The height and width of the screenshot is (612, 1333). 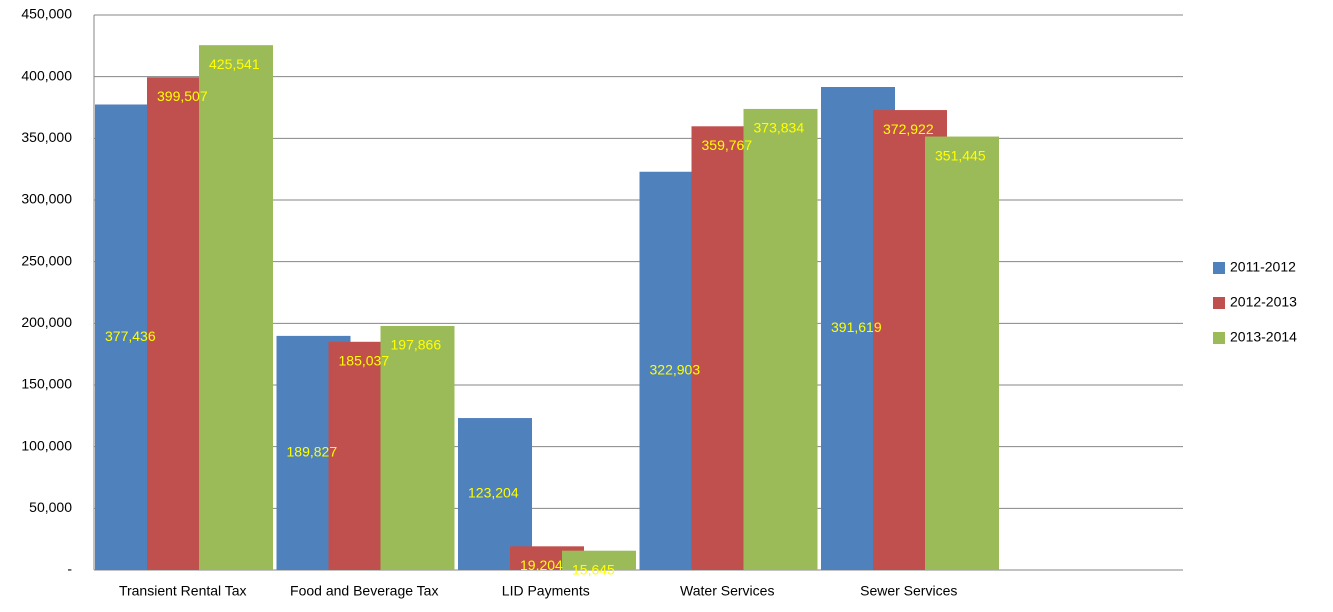 I want to click on y-tick-label: 150,000, so click(x=46, y=384).